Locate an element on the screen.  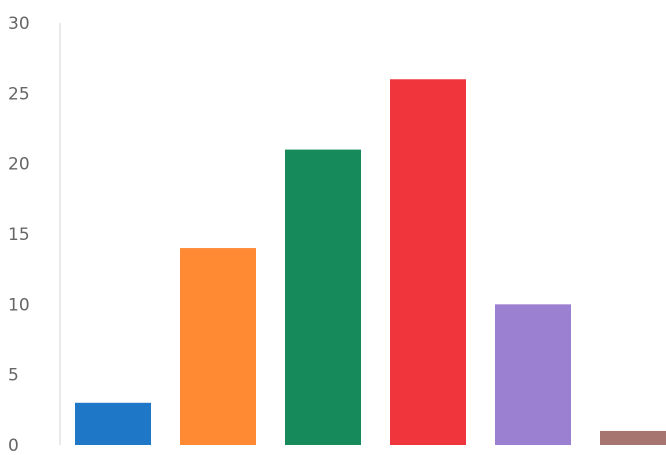
y-tick-label: 30 is located at coordinates (19, 24).